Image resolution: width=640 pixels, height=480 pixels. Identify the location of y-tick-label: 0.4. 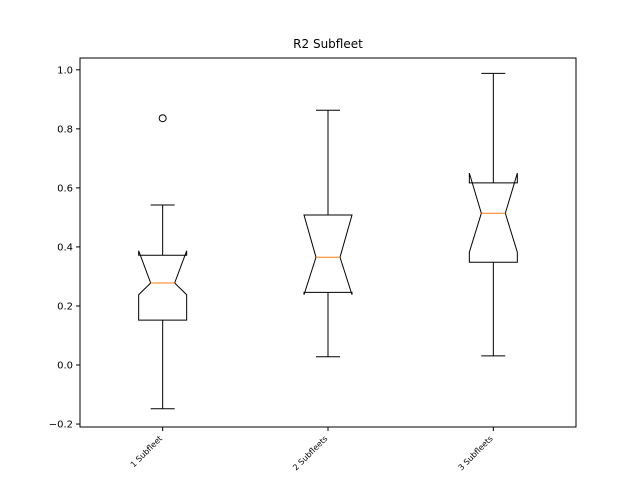
(65, 247).